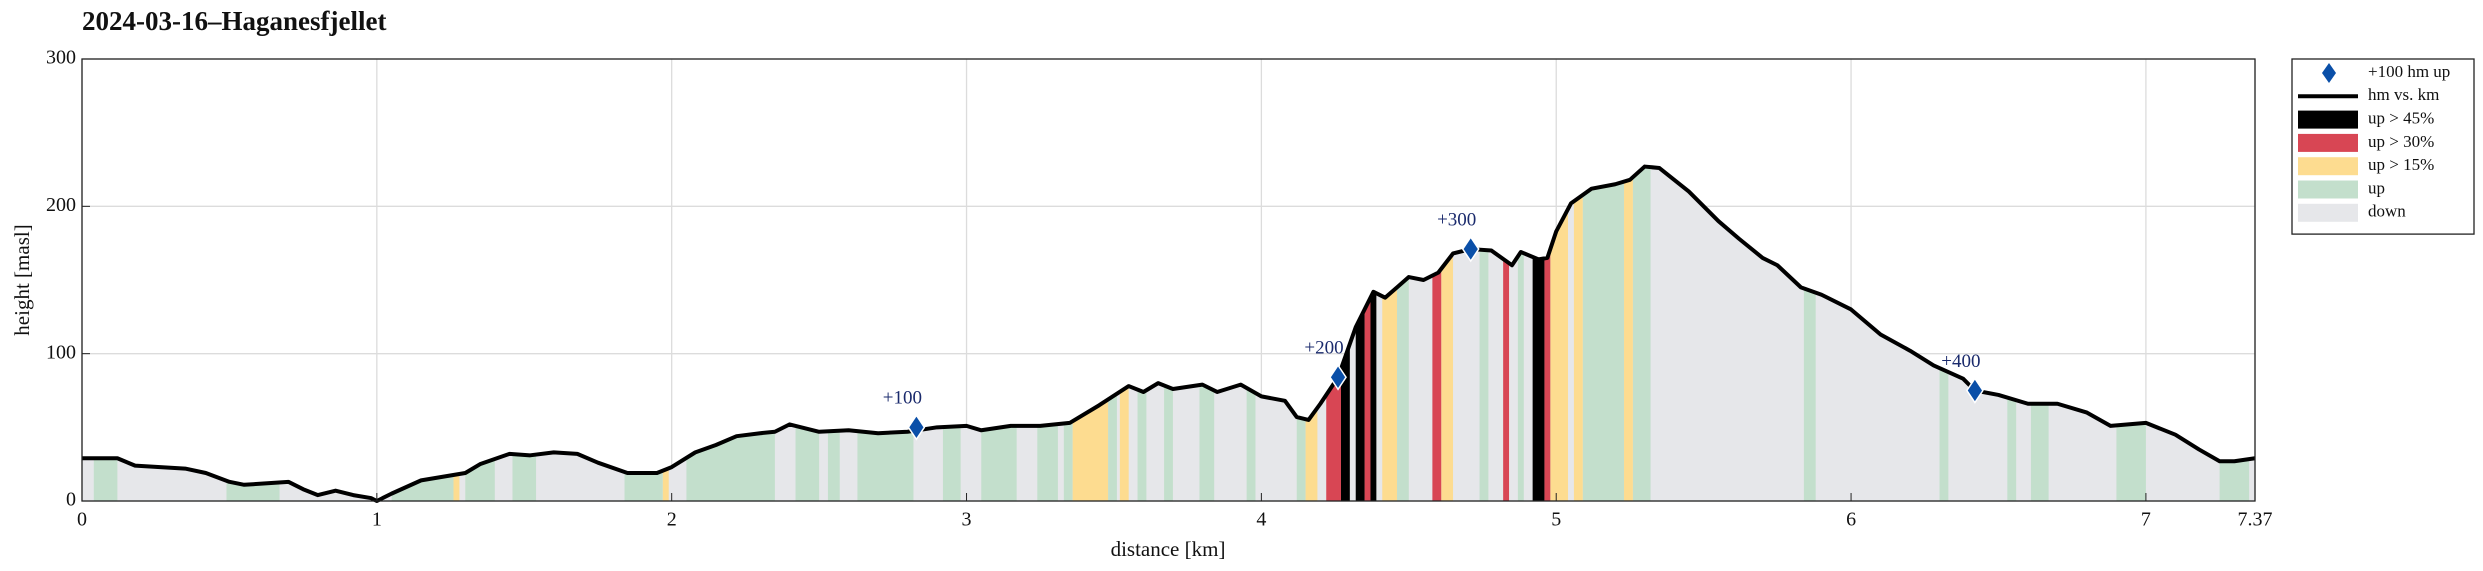 The image size is (2483, 571). I want to click on legend-label: up, so click(2376, 187).